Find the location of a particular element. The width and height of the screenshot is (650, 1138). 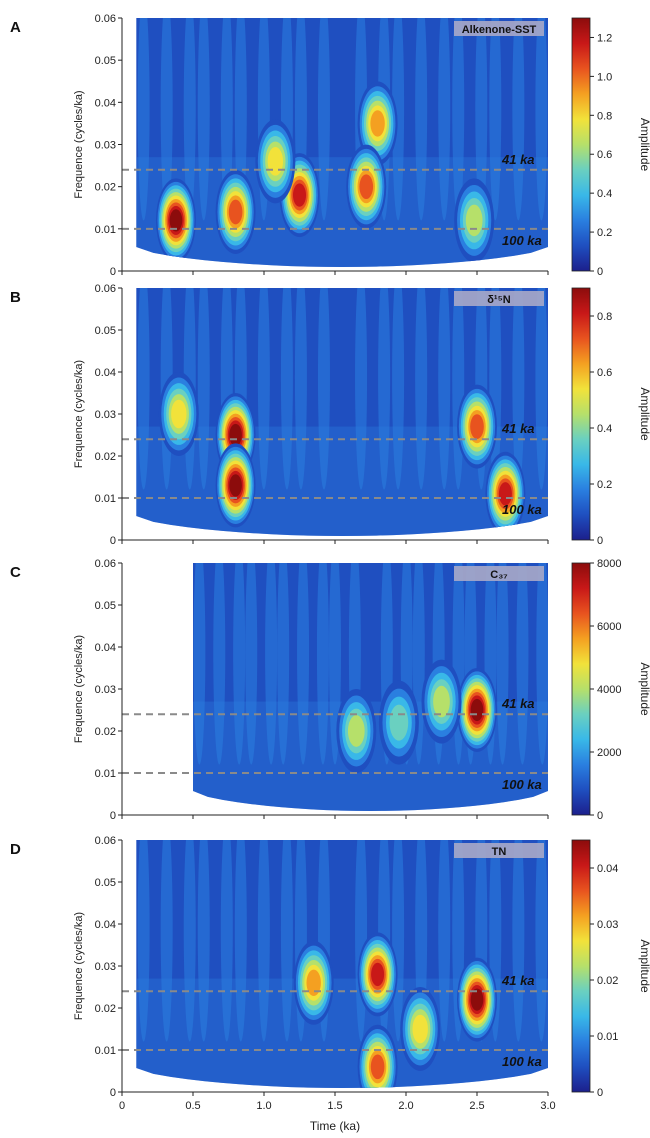

series-title: δ¹⁵N is located at coordinates (499, 300).